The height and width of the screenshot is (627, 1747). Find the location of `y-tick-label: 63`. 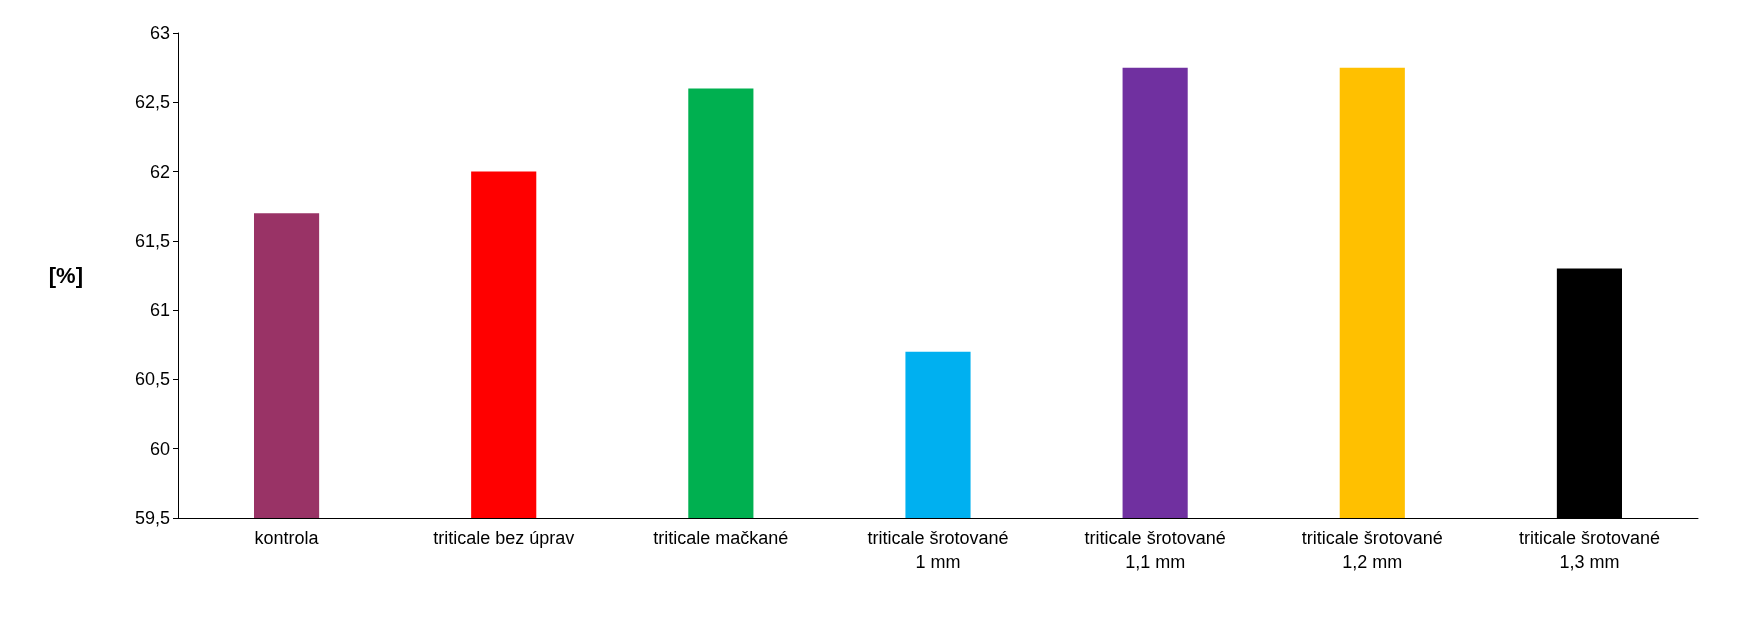

y-tick-label: 63 is located at coordinates (159, 33).